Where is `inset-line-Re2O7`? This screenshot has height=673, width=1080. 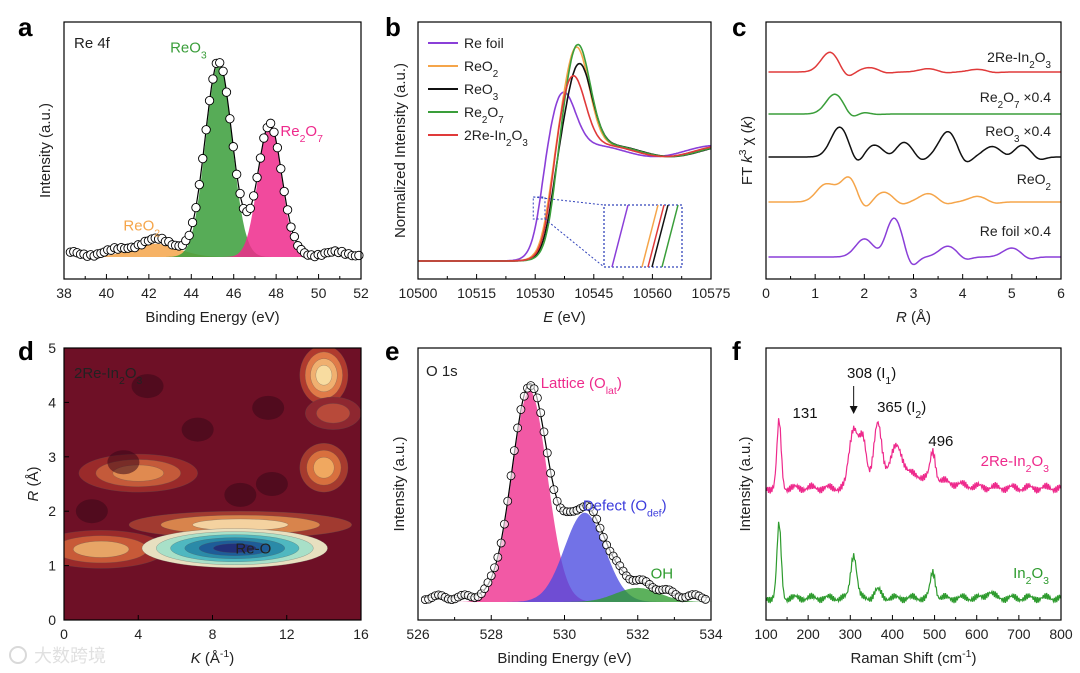
inset-line-Re2O7 is located at coordinates (670, 236).